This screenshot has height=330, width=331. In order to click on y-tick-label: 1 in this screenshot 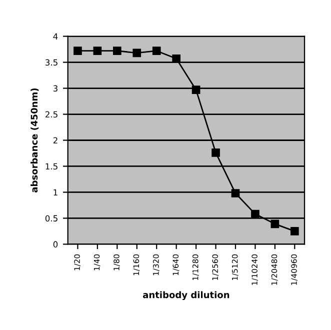, I will do `click(56, 192)`.